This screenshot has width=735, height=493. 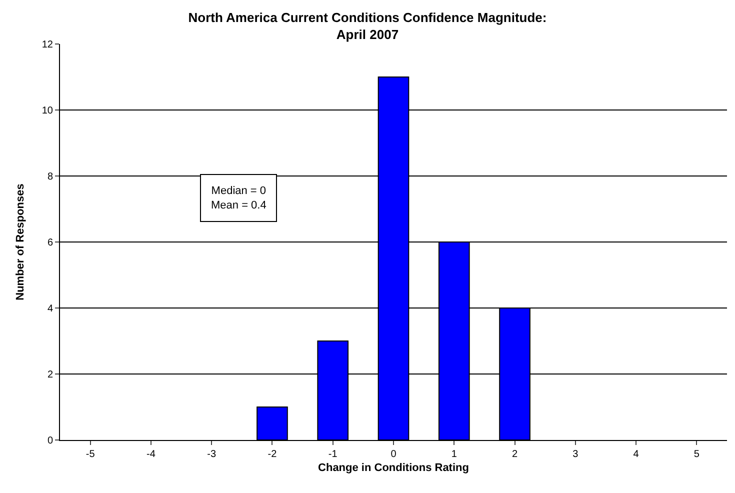 I want to click on x-tick-label: -1, so click(x=333, y=454).